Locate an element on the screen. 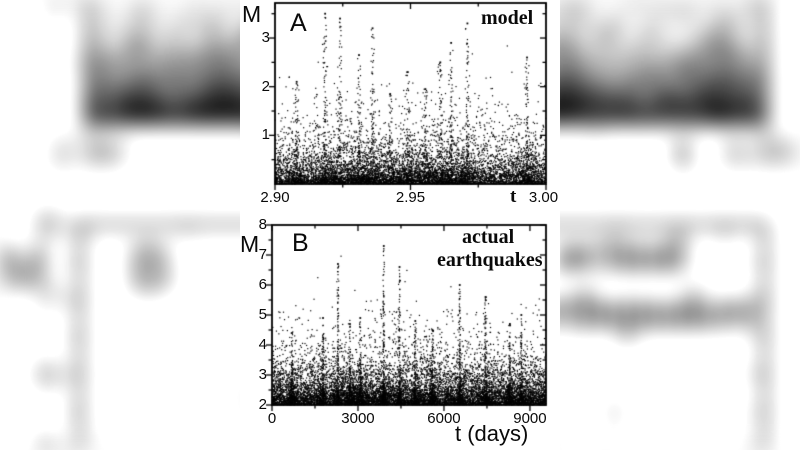 This screenshot has width=800, height=450. panelB-ytick-label: 8 is located at coordinates (262, 224).